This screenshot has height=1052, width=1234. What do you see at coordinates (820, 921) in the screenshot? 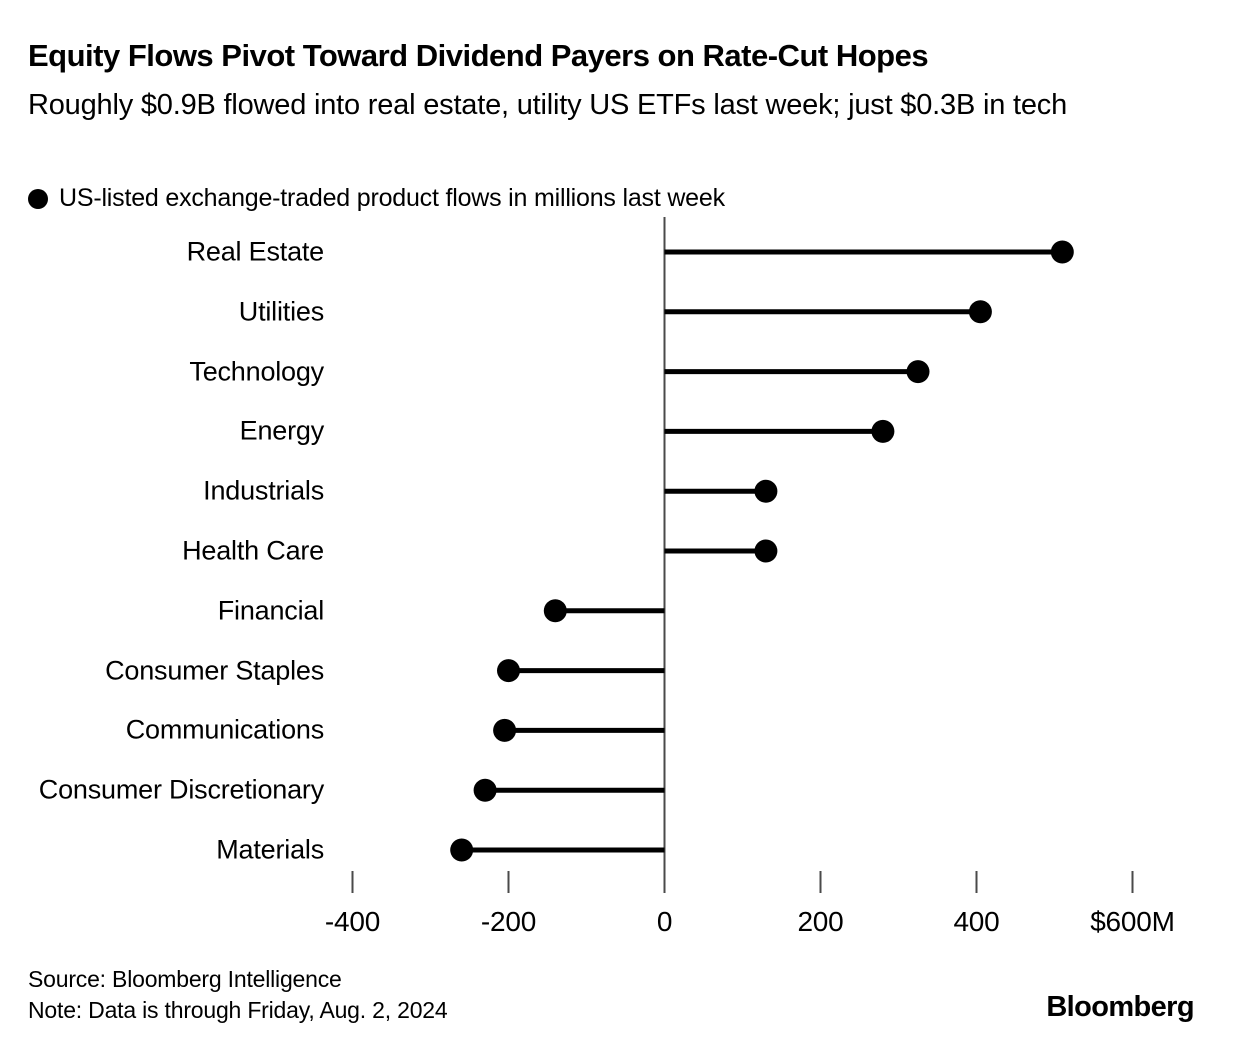
I see `axis-tick-label: 200` at bounding box center [820, 921].